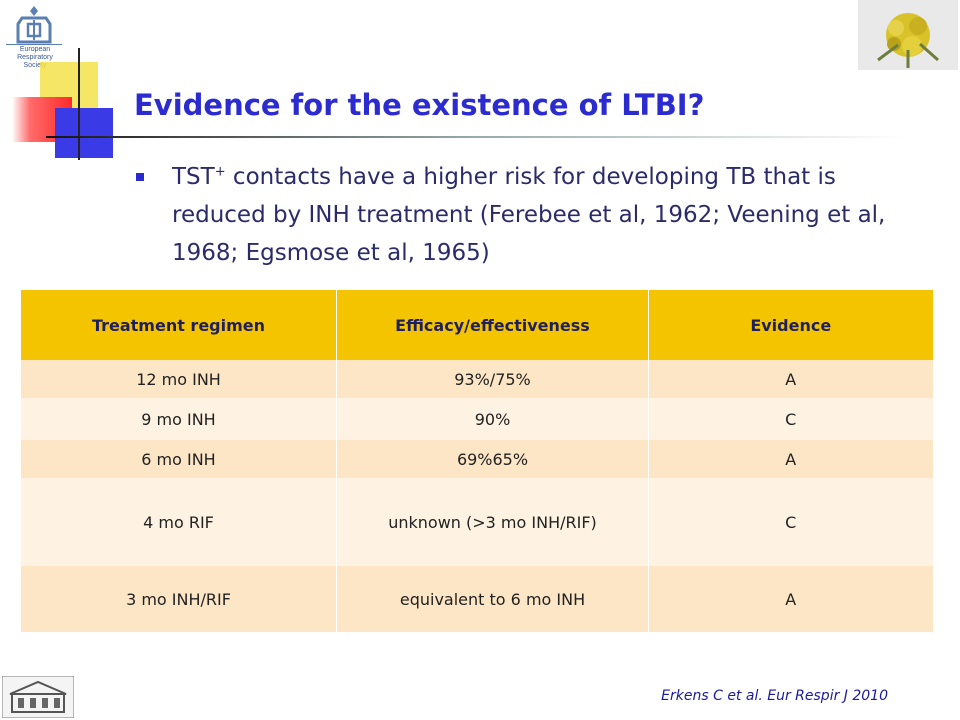 Image resolution: width=960 pixels, height=720 pixels. What do you see at coordinates (908, 35) in the screenshot?
I see `mimosa-flower-image` at bounding box center [908, 35].